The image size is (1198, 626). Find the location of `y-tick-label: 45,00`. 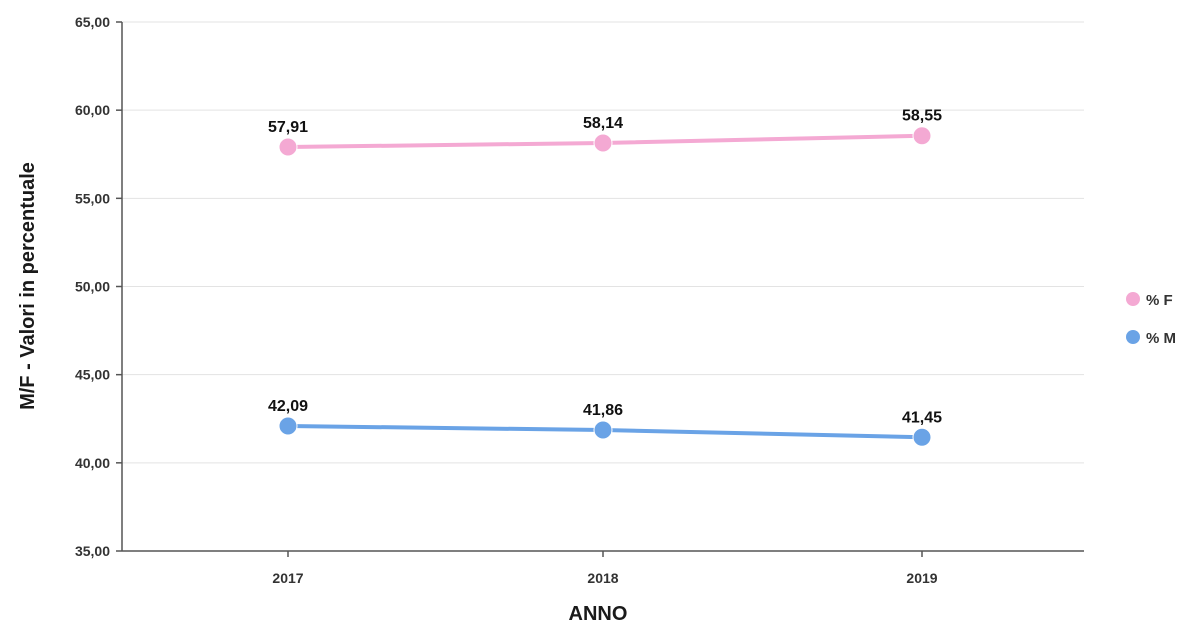

y-tick-label: 45,00 is located at coordinates (92, 375).